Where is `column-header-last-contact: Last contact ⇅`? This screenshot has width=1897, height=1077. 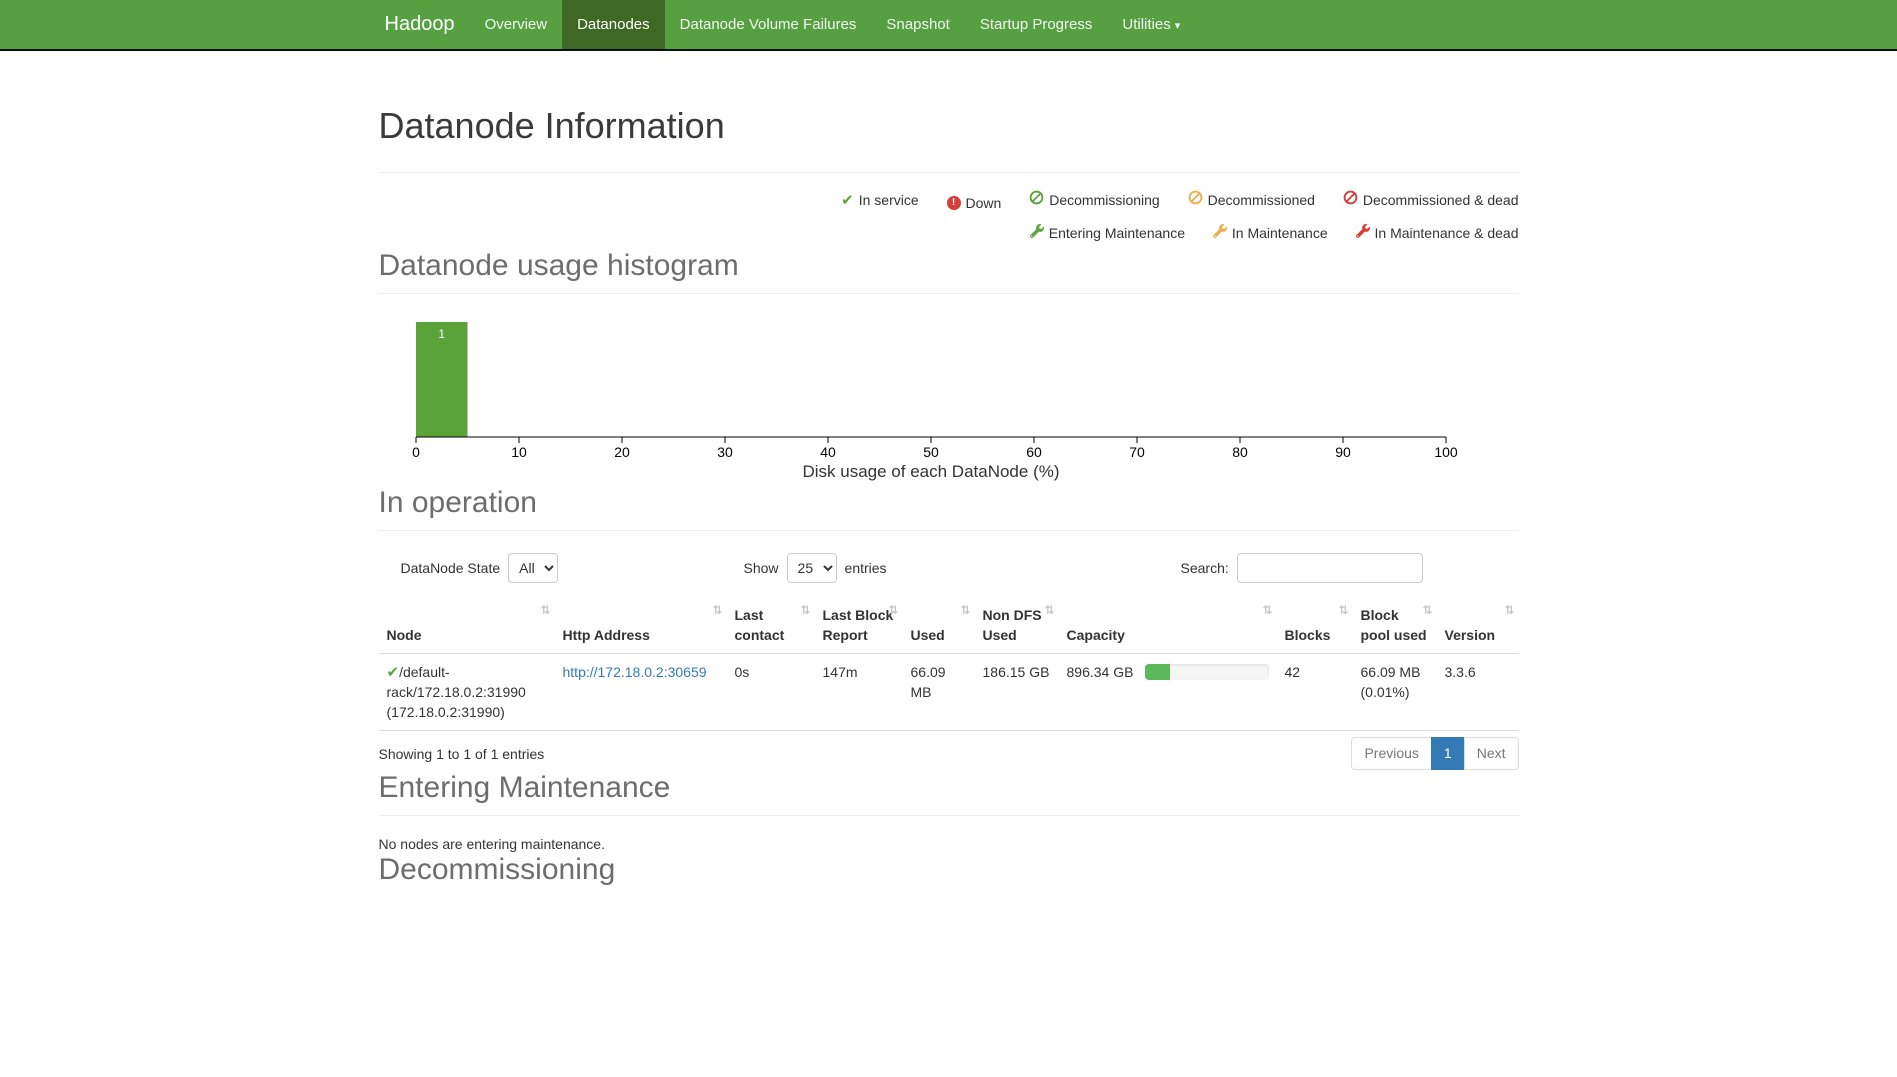 column-header-last-contact: Last contact ⇅ is located at coordinates (770, 625).